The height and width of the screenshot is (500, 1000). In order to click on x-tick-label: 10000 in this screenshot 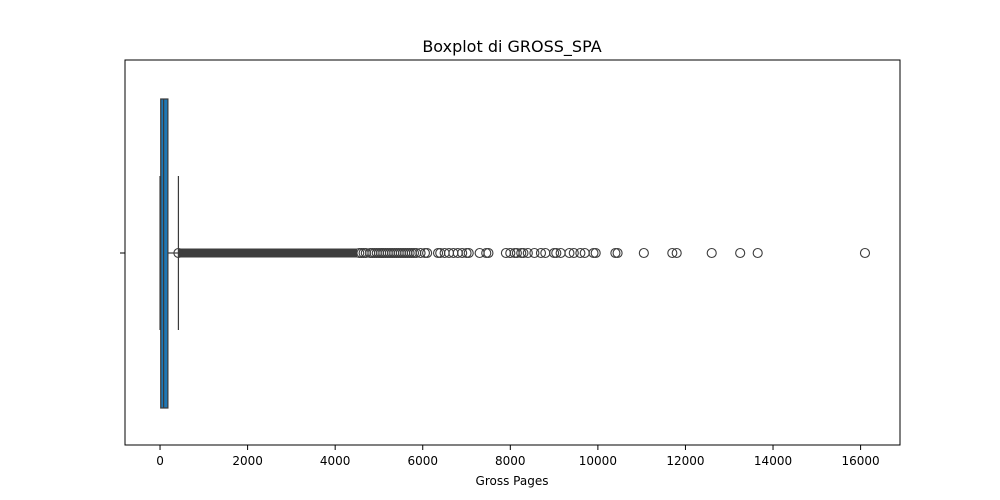, I will do `click(598, 461)`.